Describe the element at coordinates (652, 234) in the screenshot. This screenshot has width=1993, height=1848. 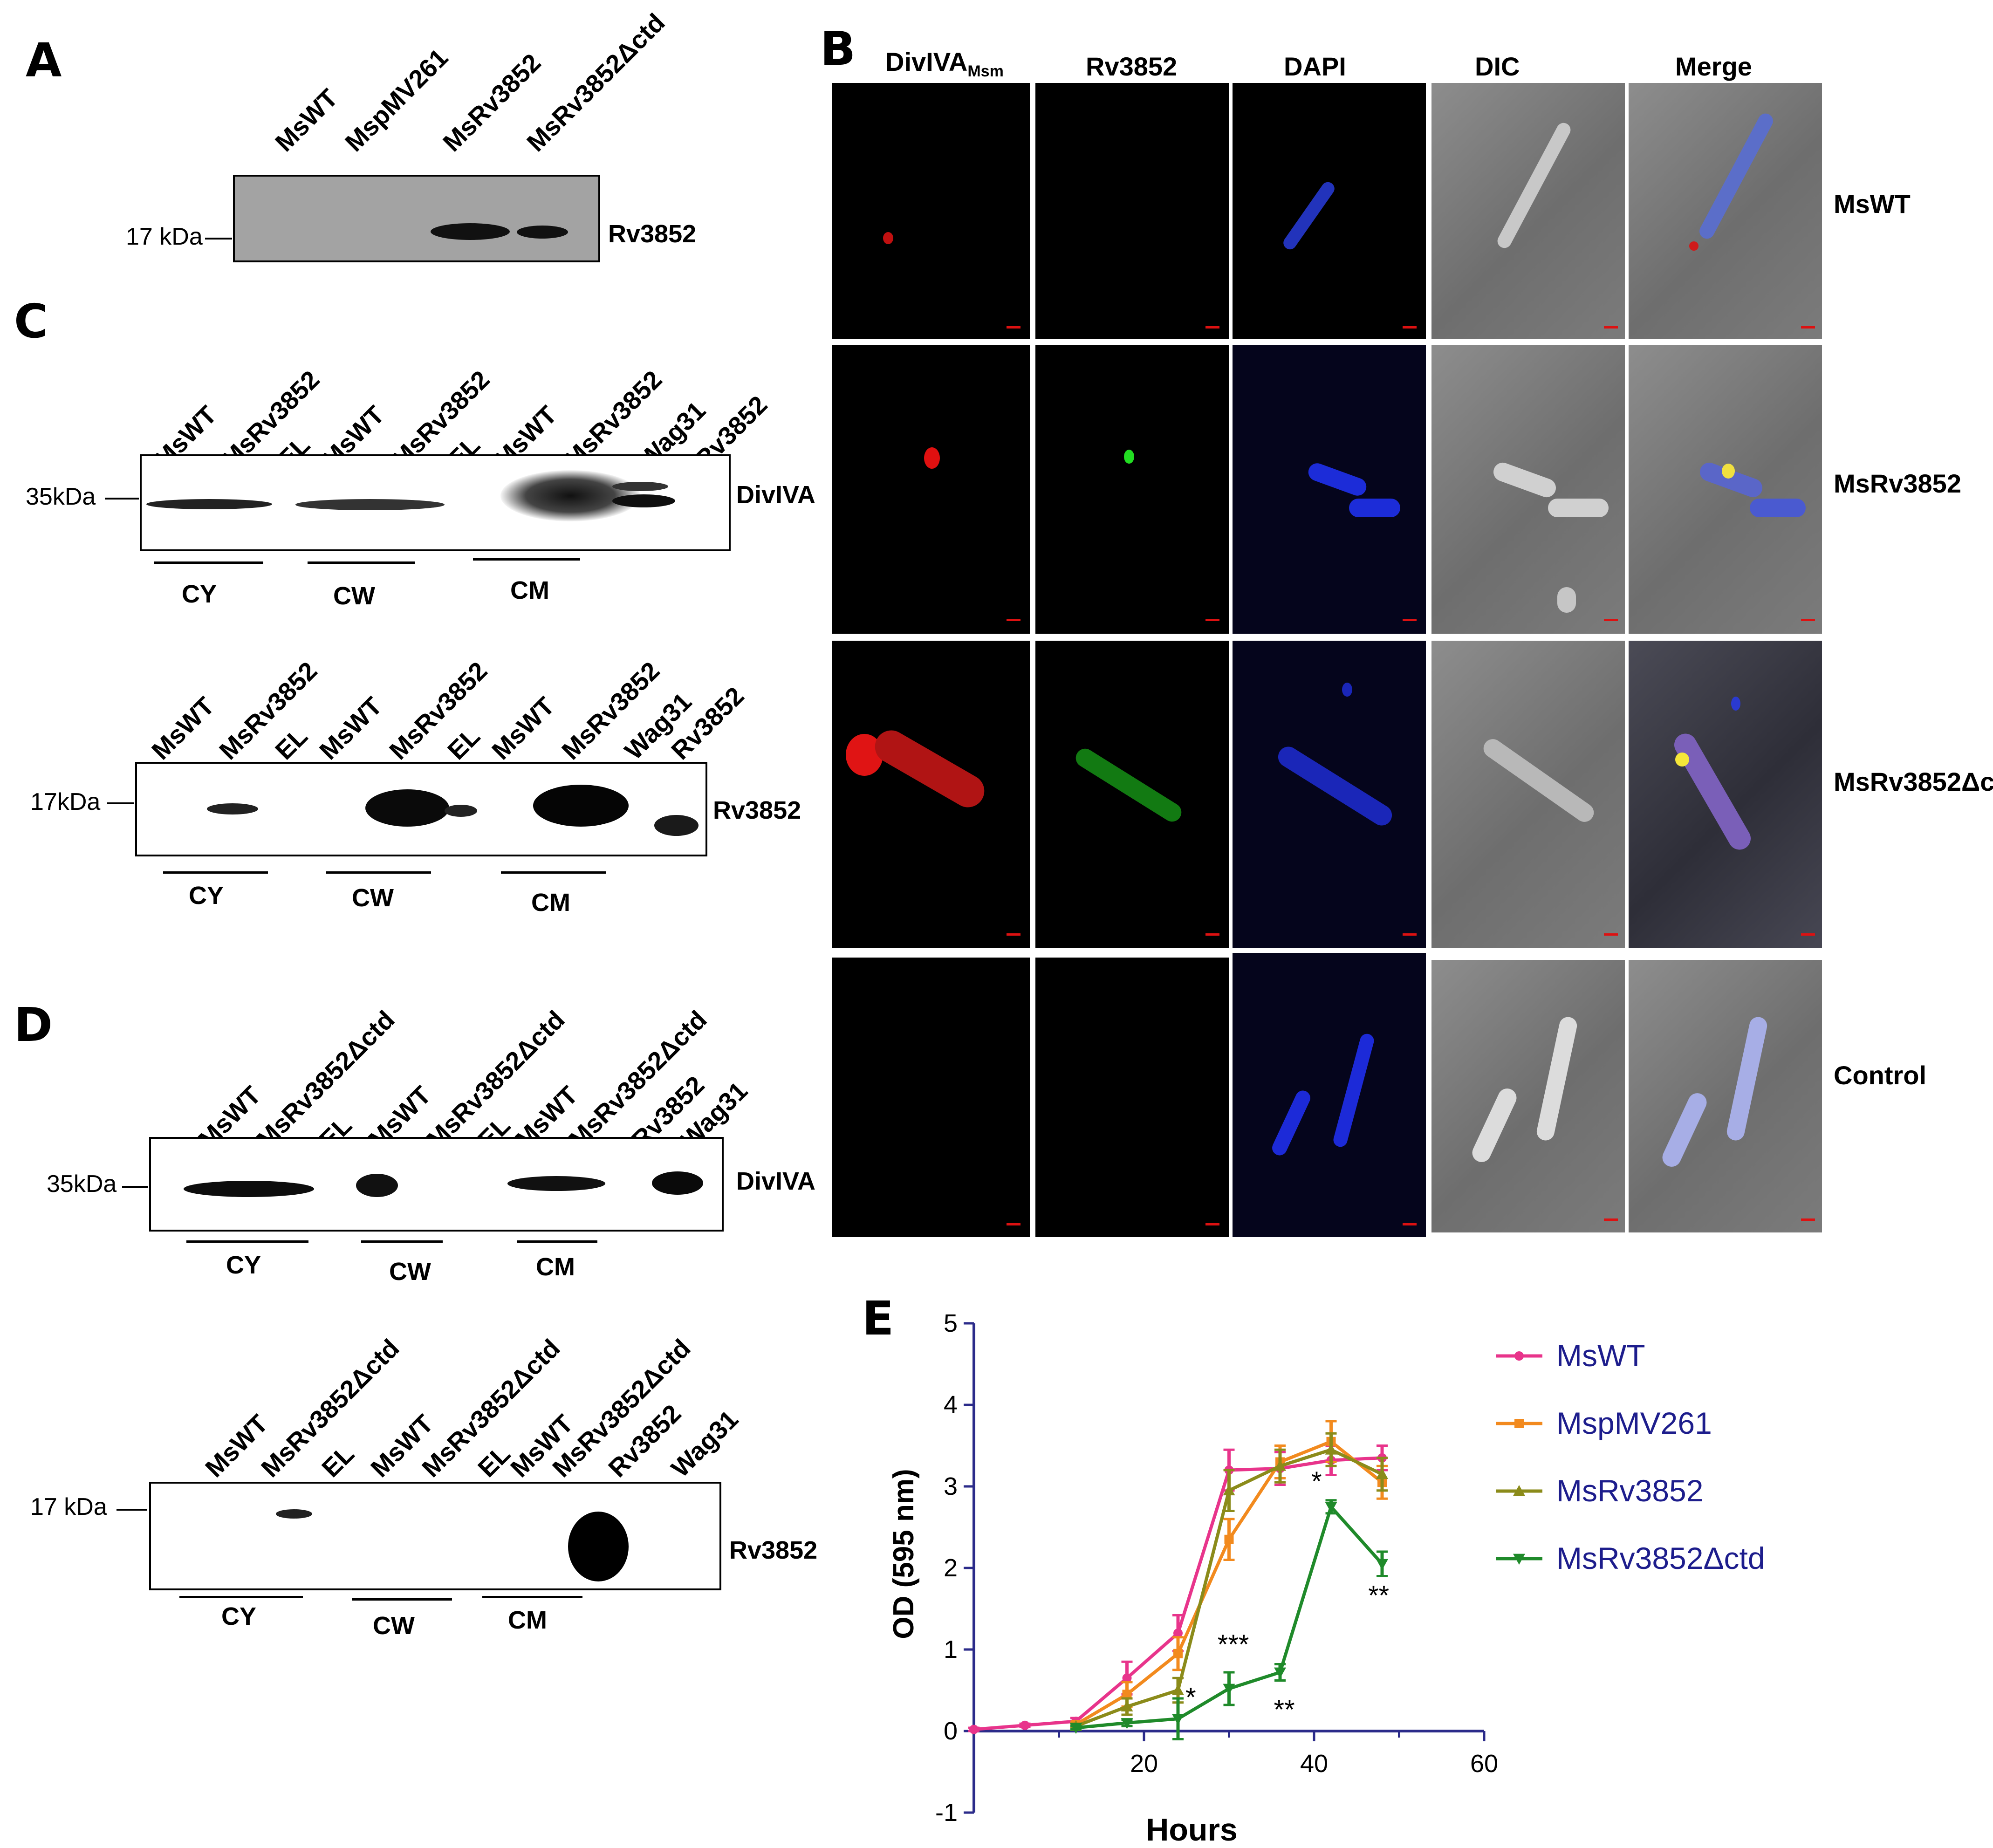
I see `blot-protein-label: Rv3852` at that location.